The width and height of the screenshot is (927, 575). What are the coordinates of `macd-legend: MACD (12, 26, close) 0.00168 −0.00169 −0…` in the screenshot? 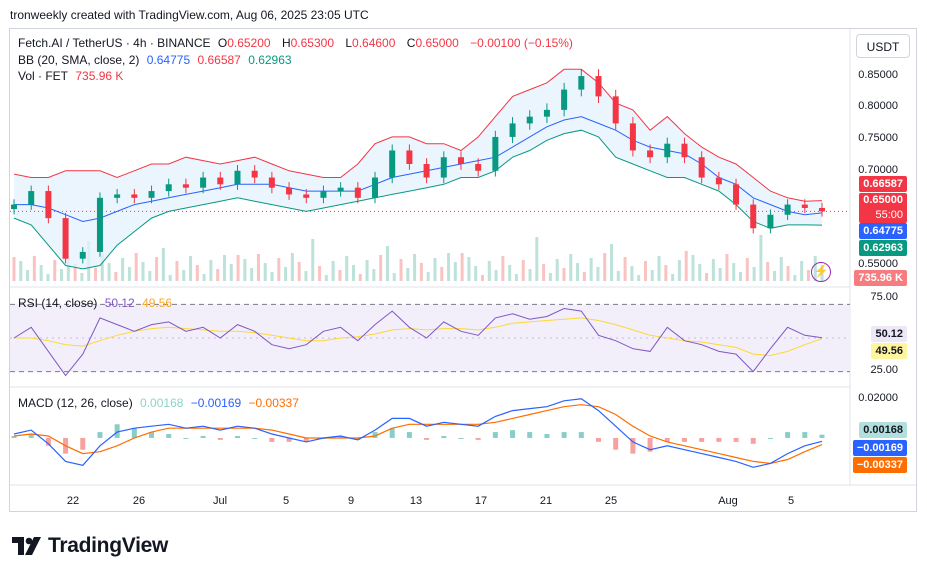 It's located at (160, 403).